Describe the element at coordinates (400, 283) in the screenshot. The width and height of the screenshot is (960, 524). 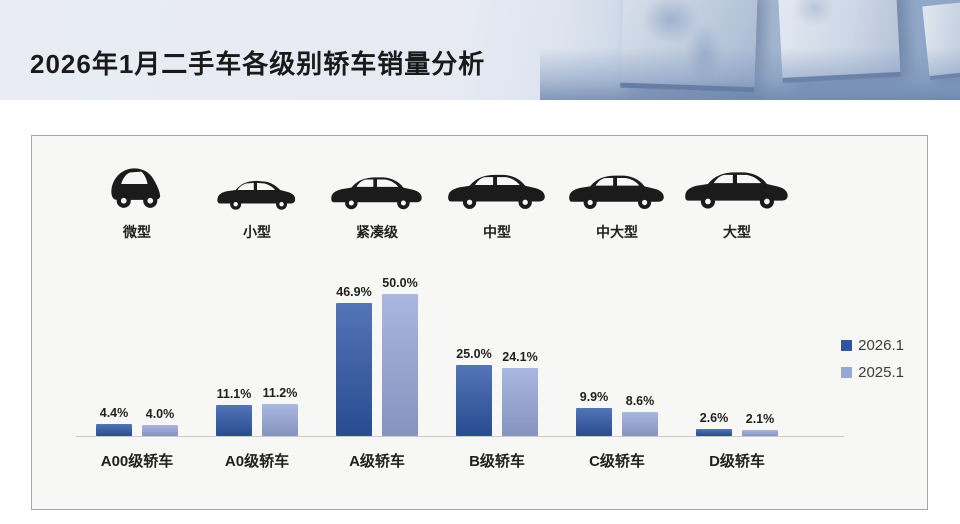
I see `bar-value-label: 50.0%` at that location.